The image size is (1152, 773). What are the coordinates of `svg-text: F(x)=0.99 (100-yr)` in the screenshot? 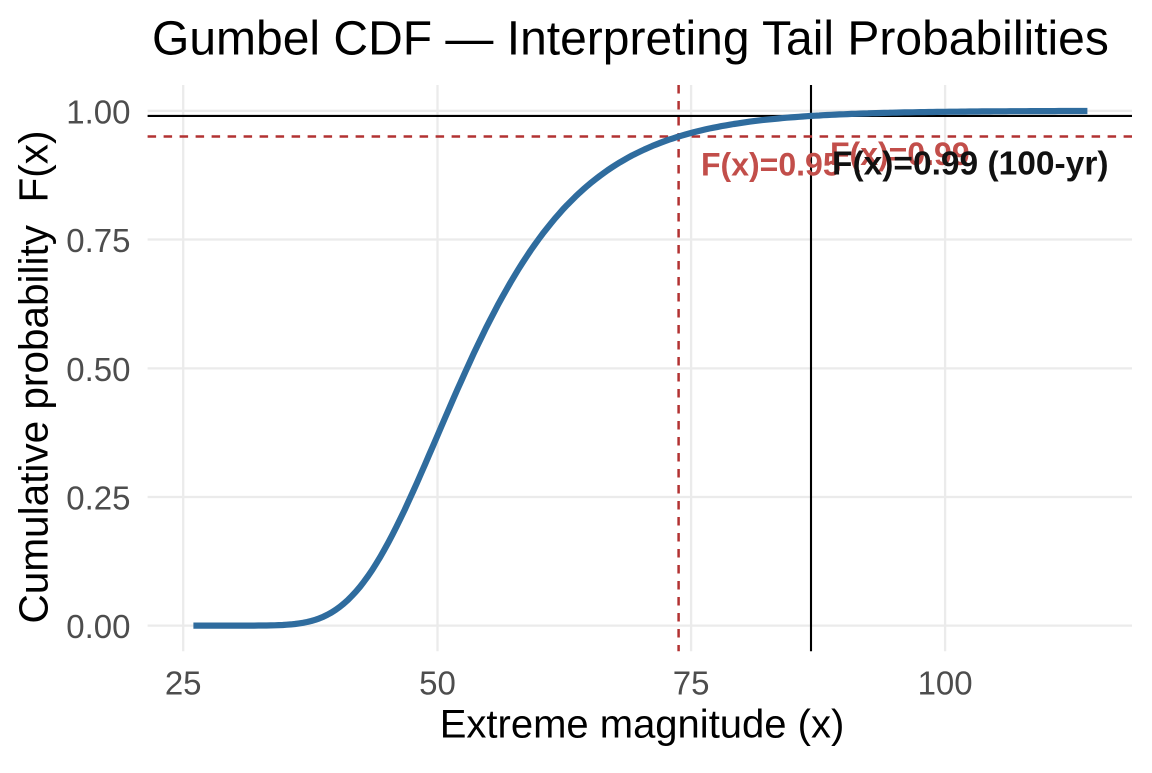 It's located at (970, 164).